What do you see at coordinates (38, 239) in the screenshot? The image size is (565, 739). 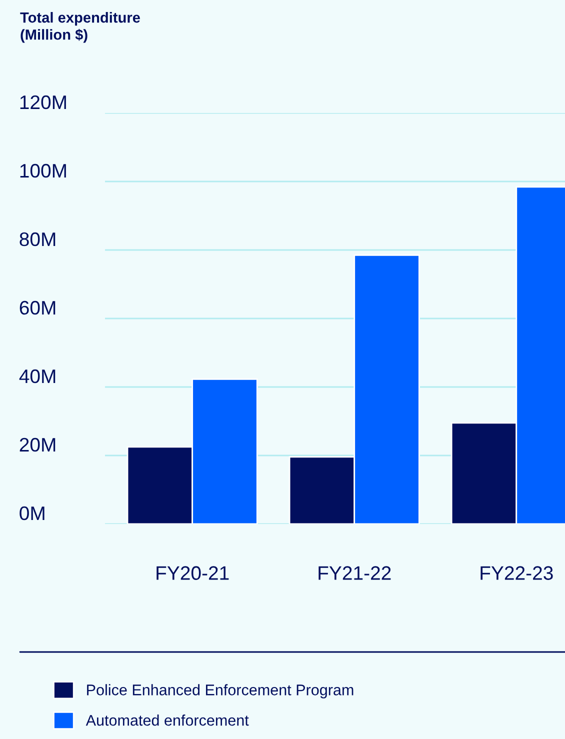 I see `y-tick-label: 80M` at bounding box center [38, 239].